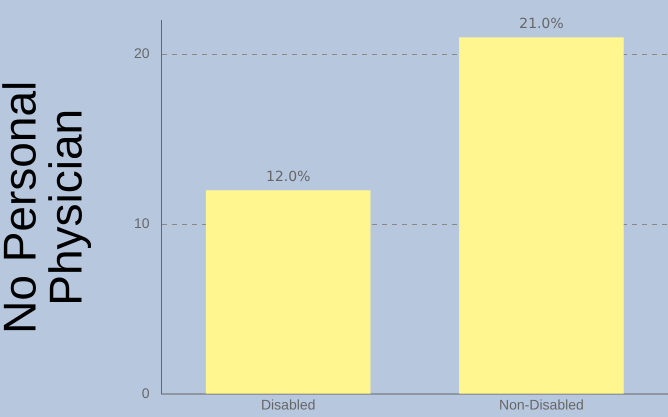 The height and width of the screenshot is (417, 668). Describe the element at coordinates (146, 393) in the screenshot. I see `y-tick-label: 0` at that location.